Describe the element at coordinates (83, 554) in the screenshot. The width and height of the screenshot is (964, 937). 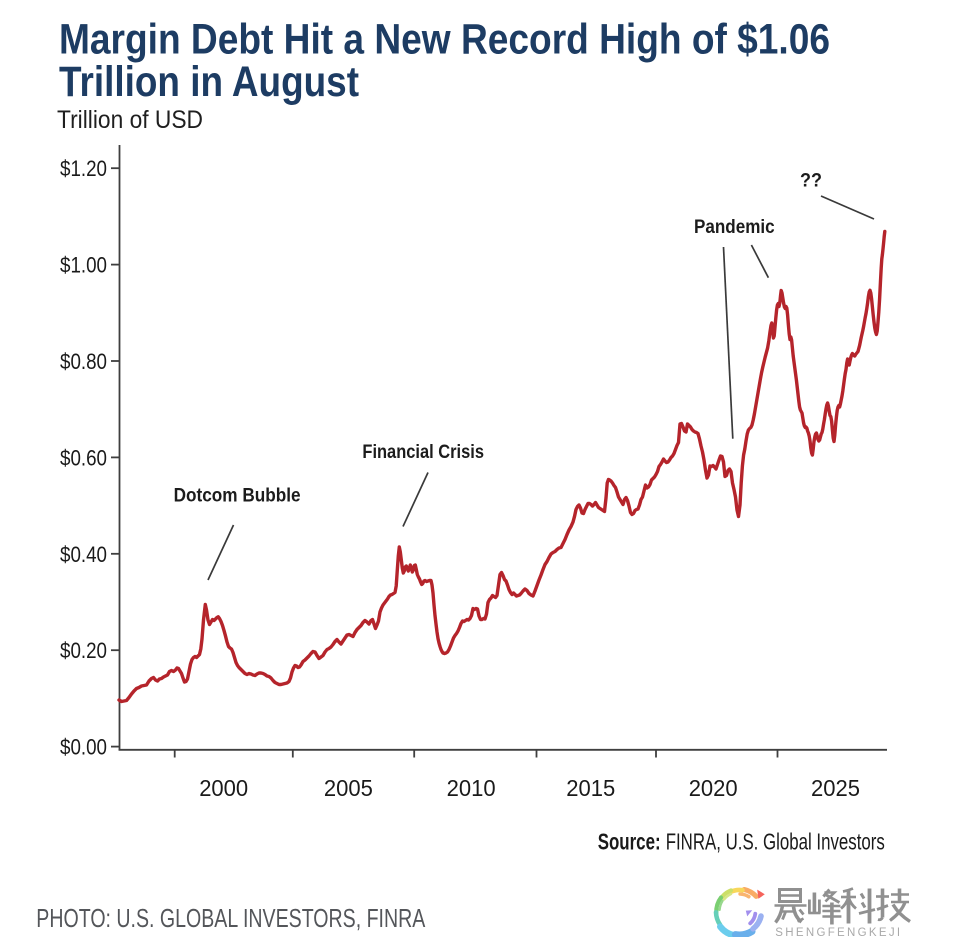
I see `svg-text: $0.40` at that location.